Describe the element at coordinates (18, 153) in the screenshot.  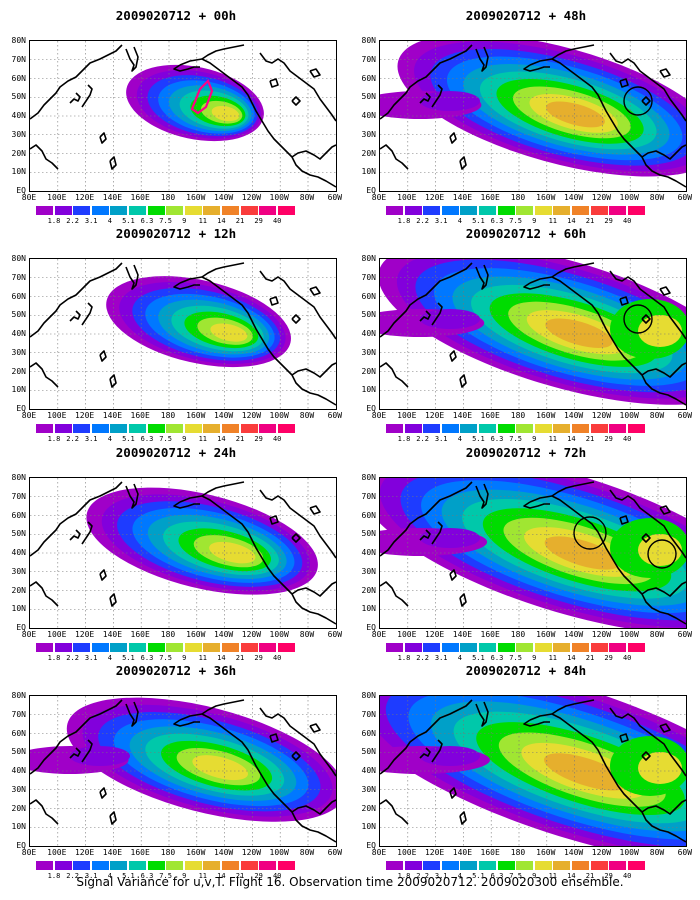
I see `latitude-label: 20N` at that location.